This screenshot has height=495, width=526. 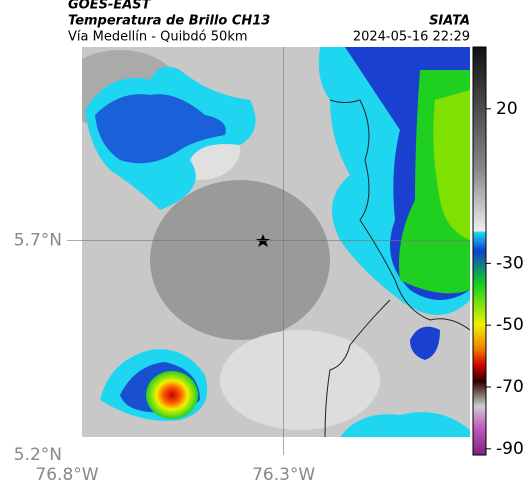 I want to click on colorbar-tick-label: 20, so click(x=507, y=109).